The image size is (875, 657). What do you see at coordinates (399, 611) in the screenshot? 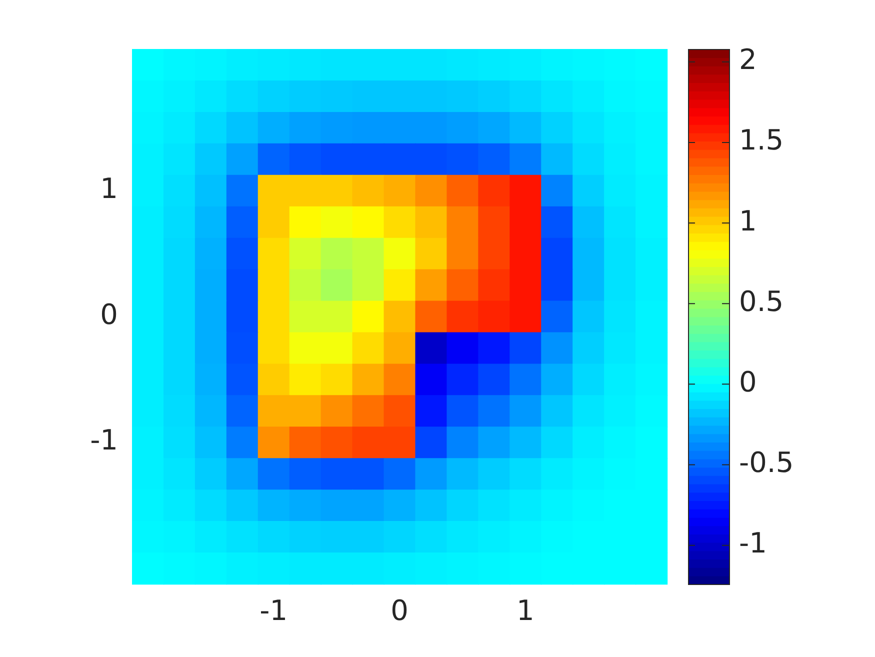
I see `x-tick-label: 0` at bounding box center [399, 611].